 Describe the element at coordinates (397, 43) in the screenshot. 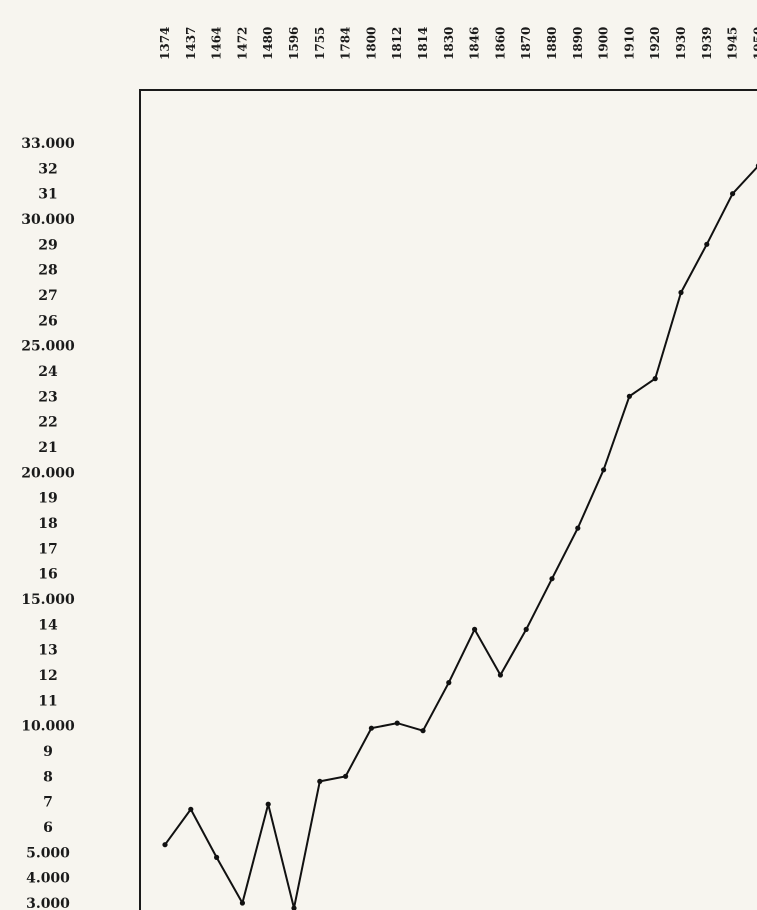

I see `x-tick-label: 1812` at that location.